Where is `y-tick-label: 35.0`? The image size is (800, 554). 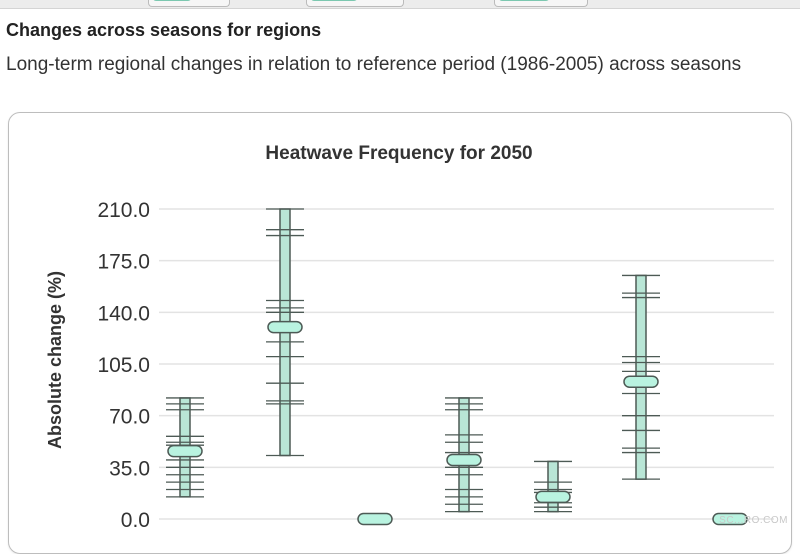 y-tick-label: 35.0 is located at coordinates (129, 468).